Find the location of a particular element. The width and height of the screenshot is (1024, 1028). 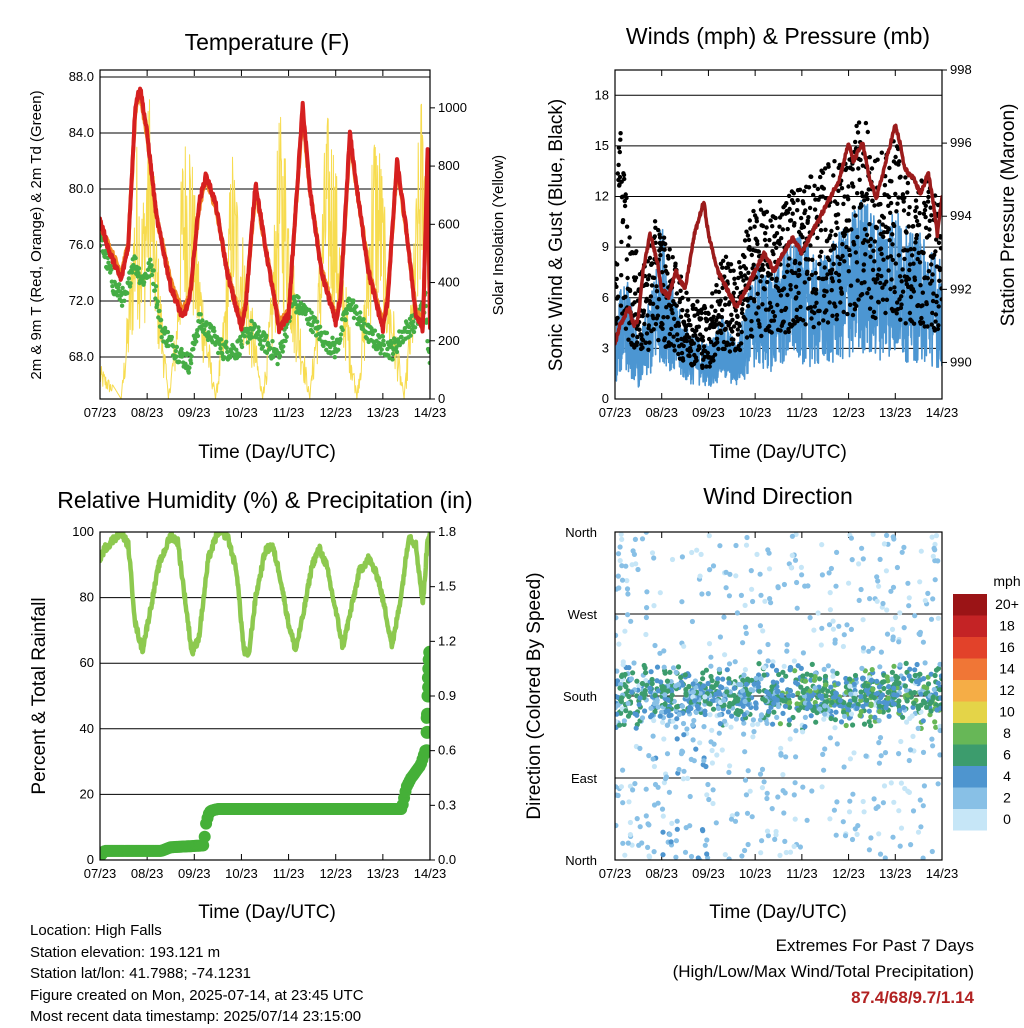

y-tick-label: 60 is located at coordinates (87, 662).